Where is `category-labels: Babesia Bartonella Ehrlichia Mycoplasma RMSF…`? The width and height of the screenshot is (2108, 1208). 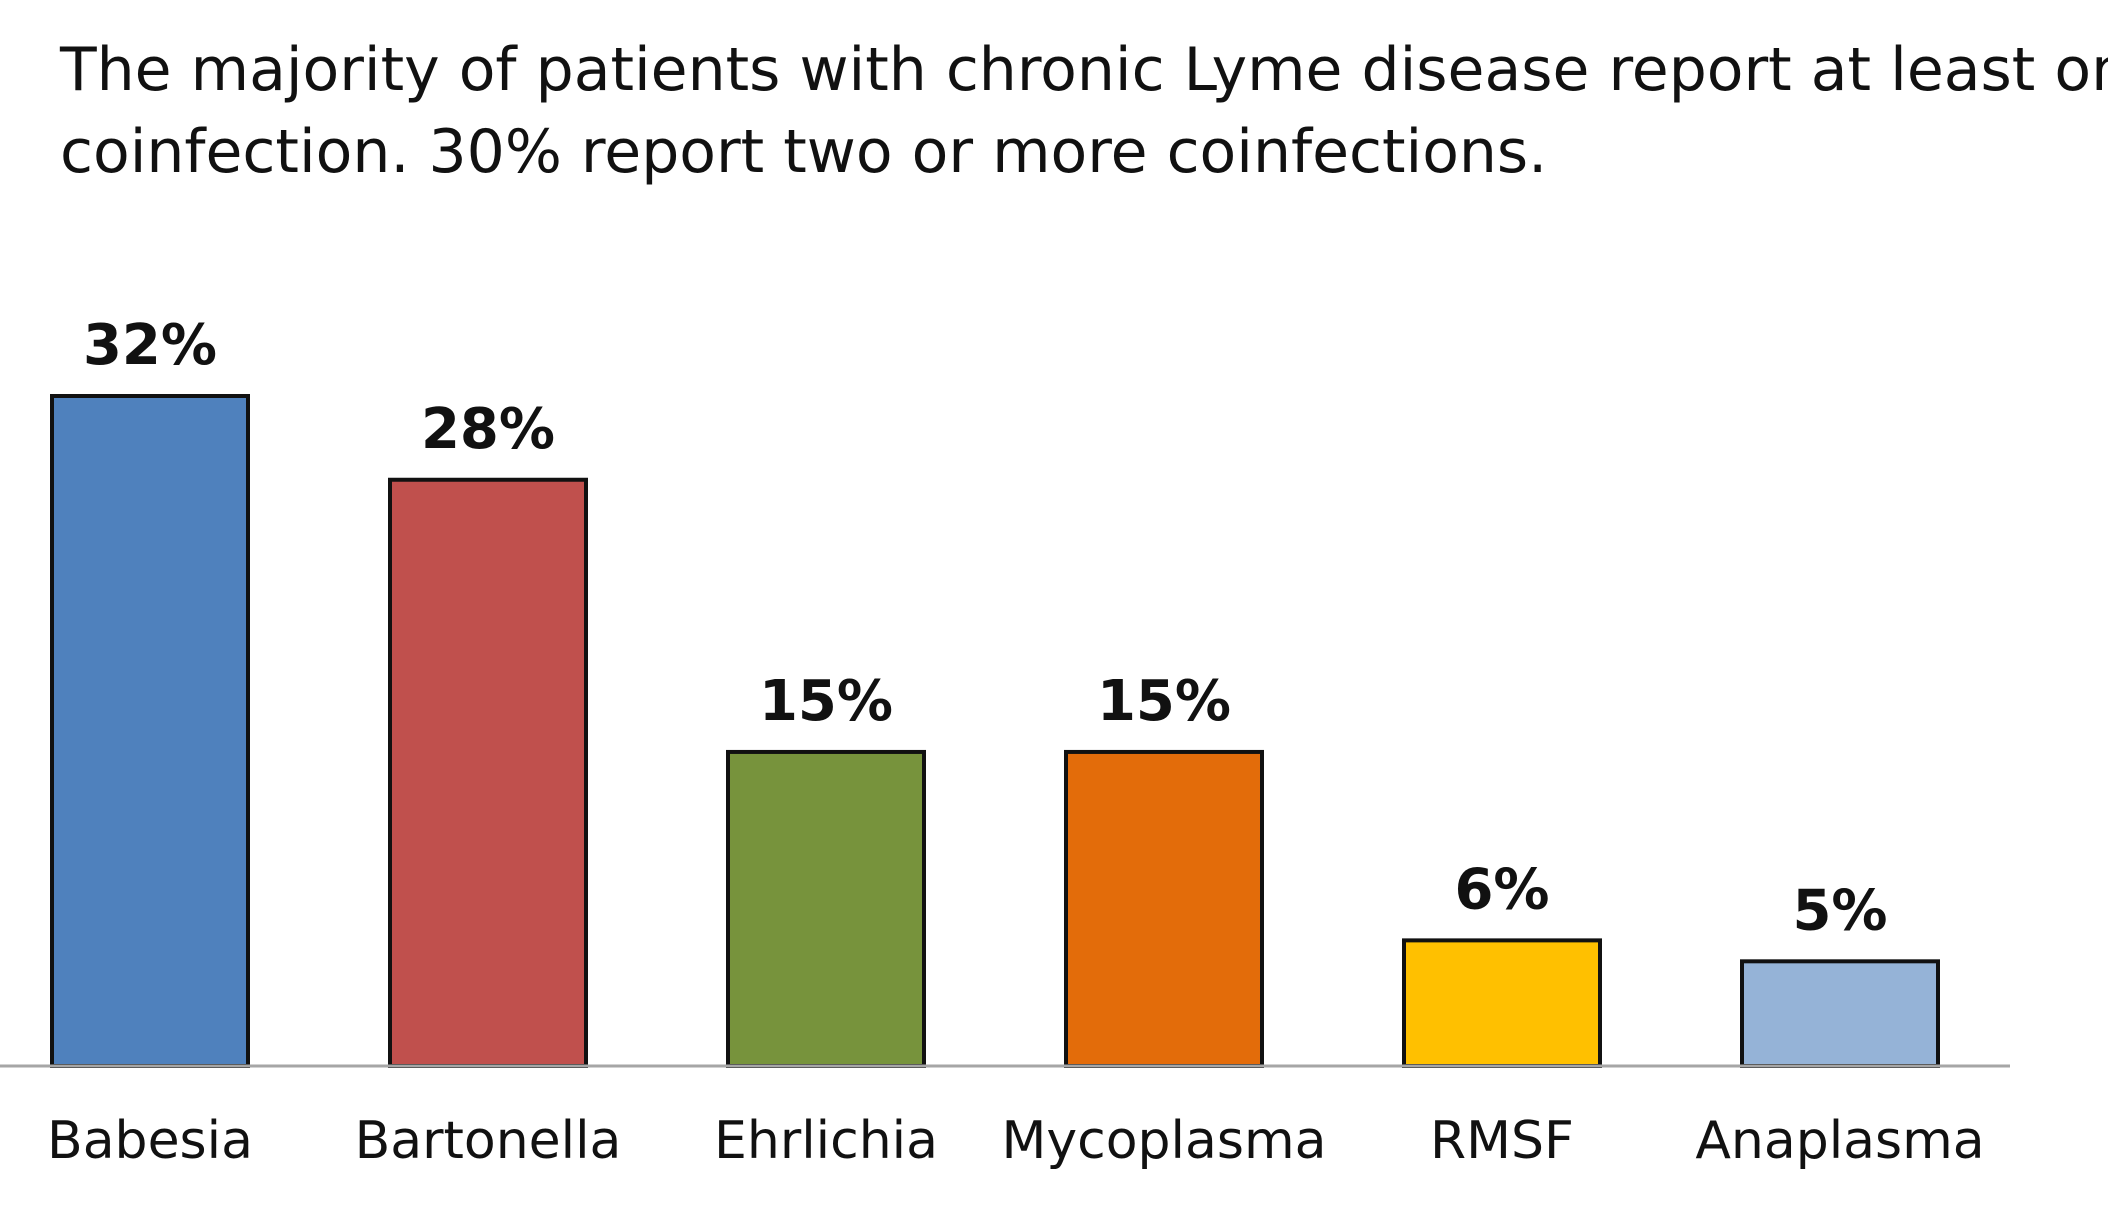
category-labels: Babesia Bartonella Ehrlichia Mycoplasma RMSF… is located at coordinates (1016, 1141).